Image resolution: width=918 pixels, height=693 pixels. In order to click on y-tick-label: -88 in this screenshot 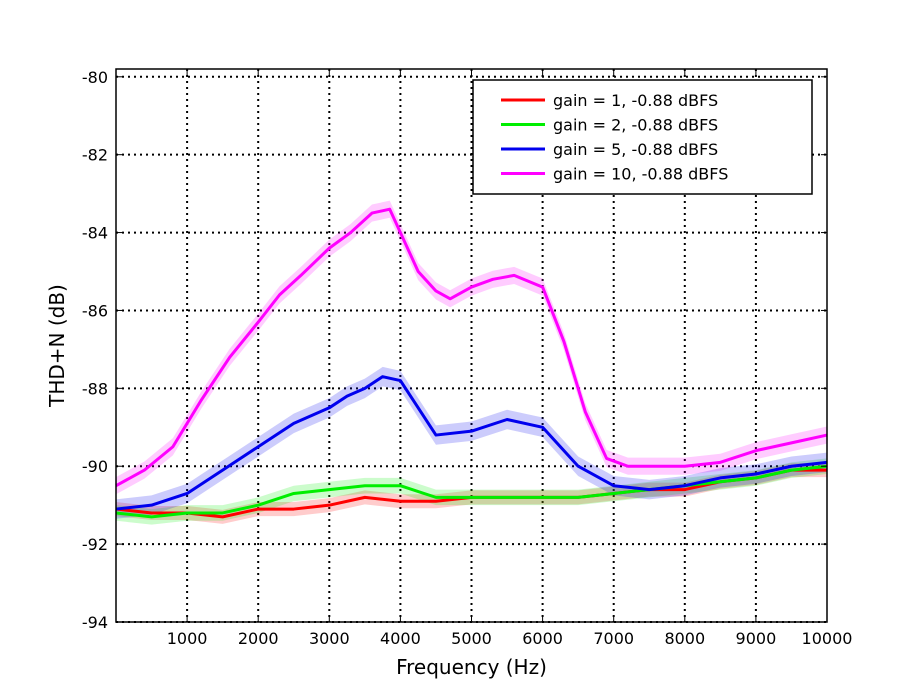, I will do `click(95, 388)`.